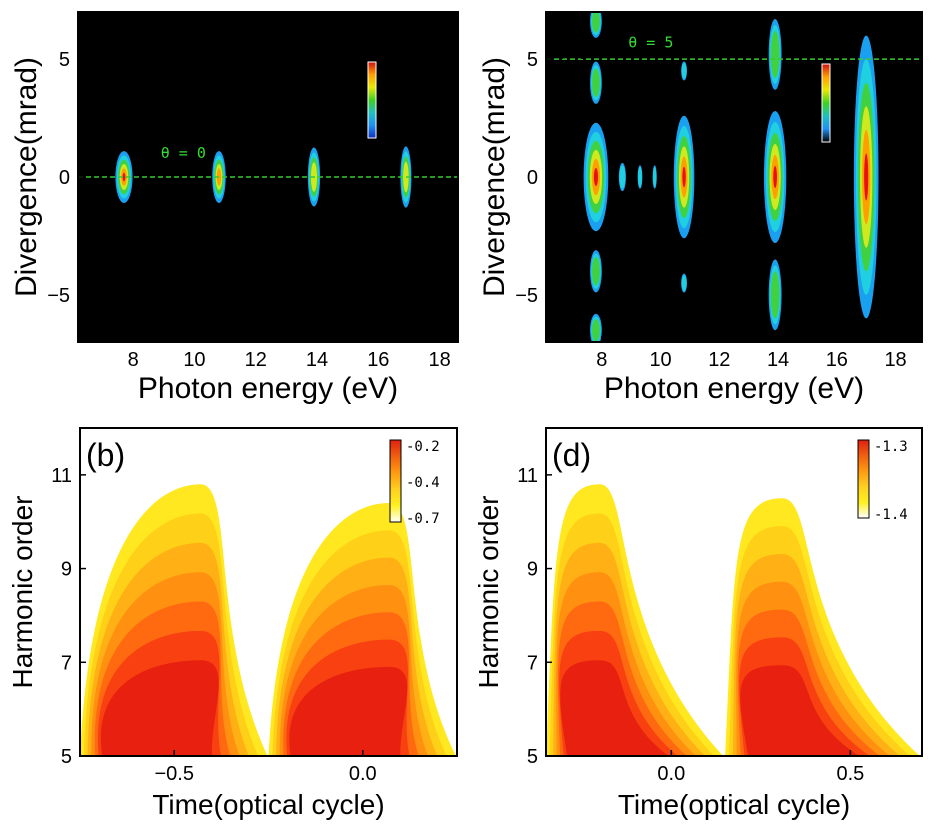 The image size is (936, 834). Describe the element at coordinates (174, 774) in the screenshot. I see `x-tick-label: −0.5` at that location.